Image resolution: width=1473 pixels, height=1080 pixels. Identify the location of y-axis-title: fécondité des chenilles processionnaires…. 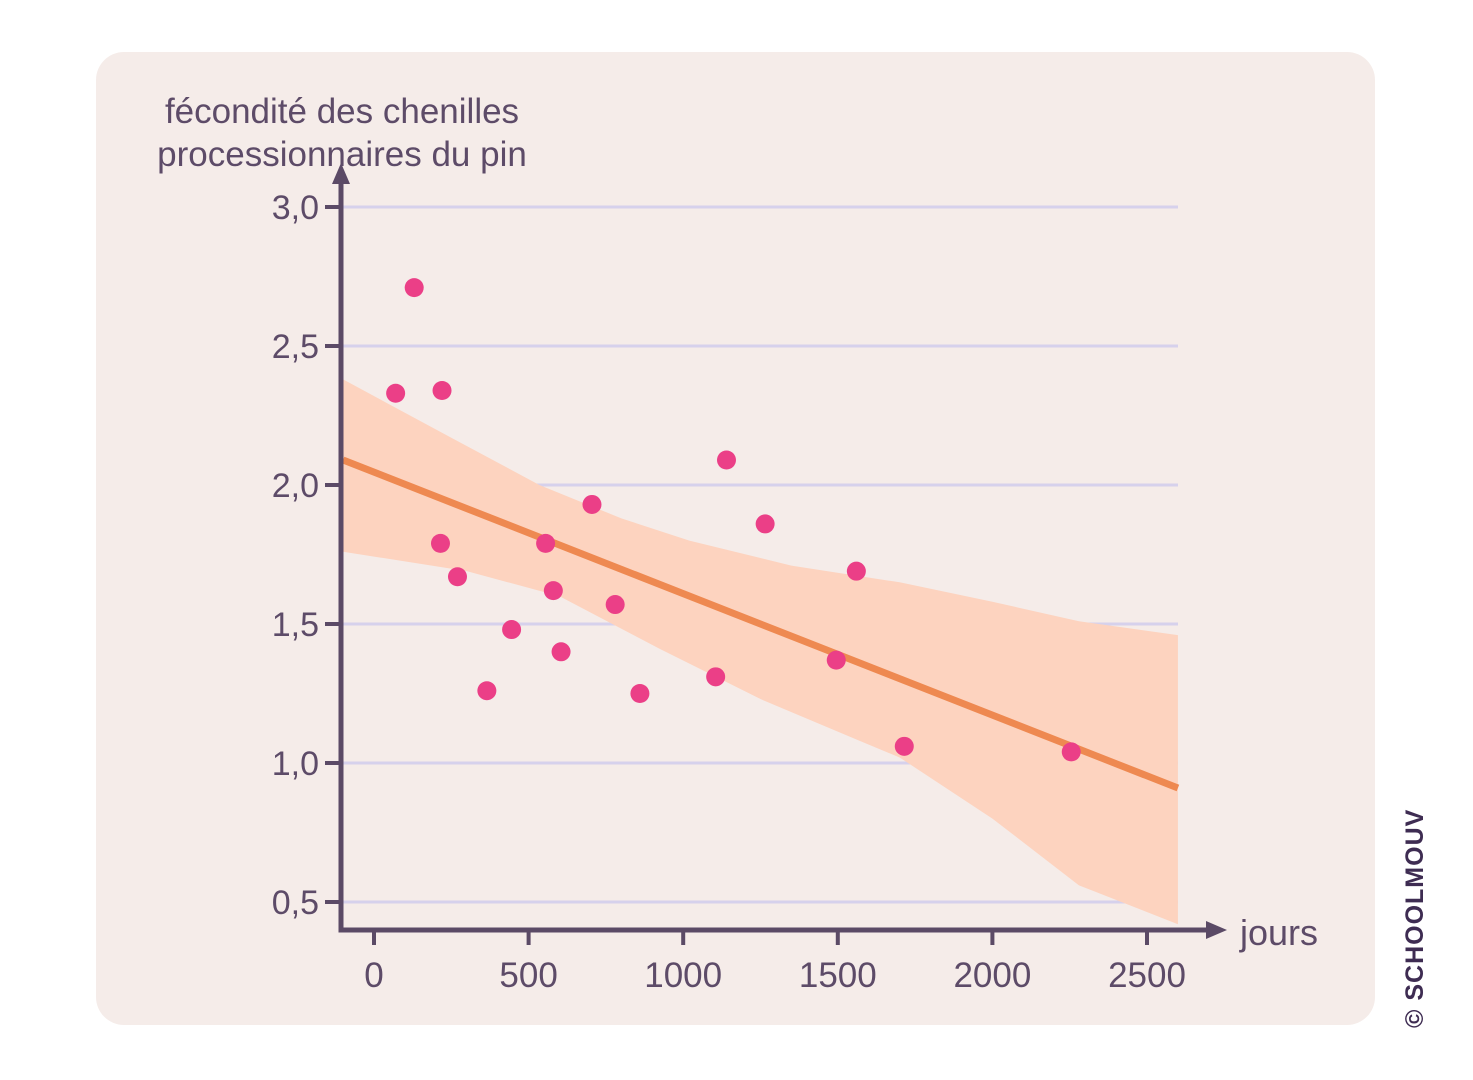
(342, 133).